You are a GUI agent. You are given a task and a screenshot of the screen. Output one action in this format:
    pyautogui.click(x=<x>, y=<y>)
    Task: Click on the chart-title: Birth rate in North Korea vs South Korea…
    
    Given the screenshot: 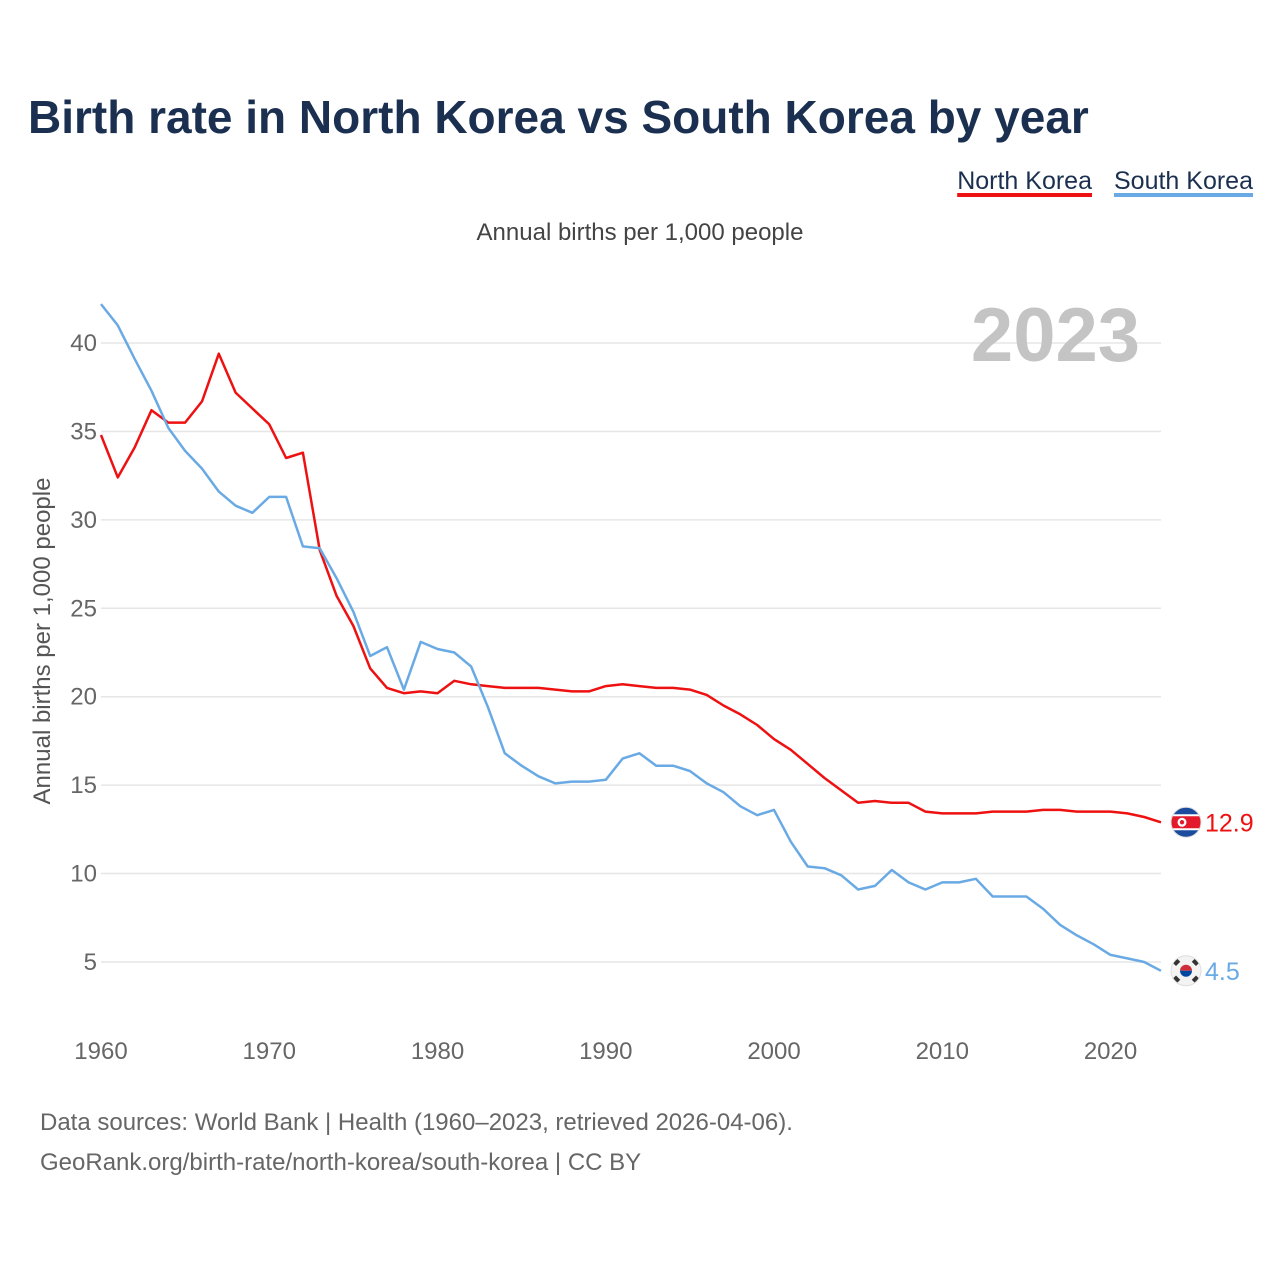 What is the action you would take?
    pyautogui.click(x=558, y=117)
    